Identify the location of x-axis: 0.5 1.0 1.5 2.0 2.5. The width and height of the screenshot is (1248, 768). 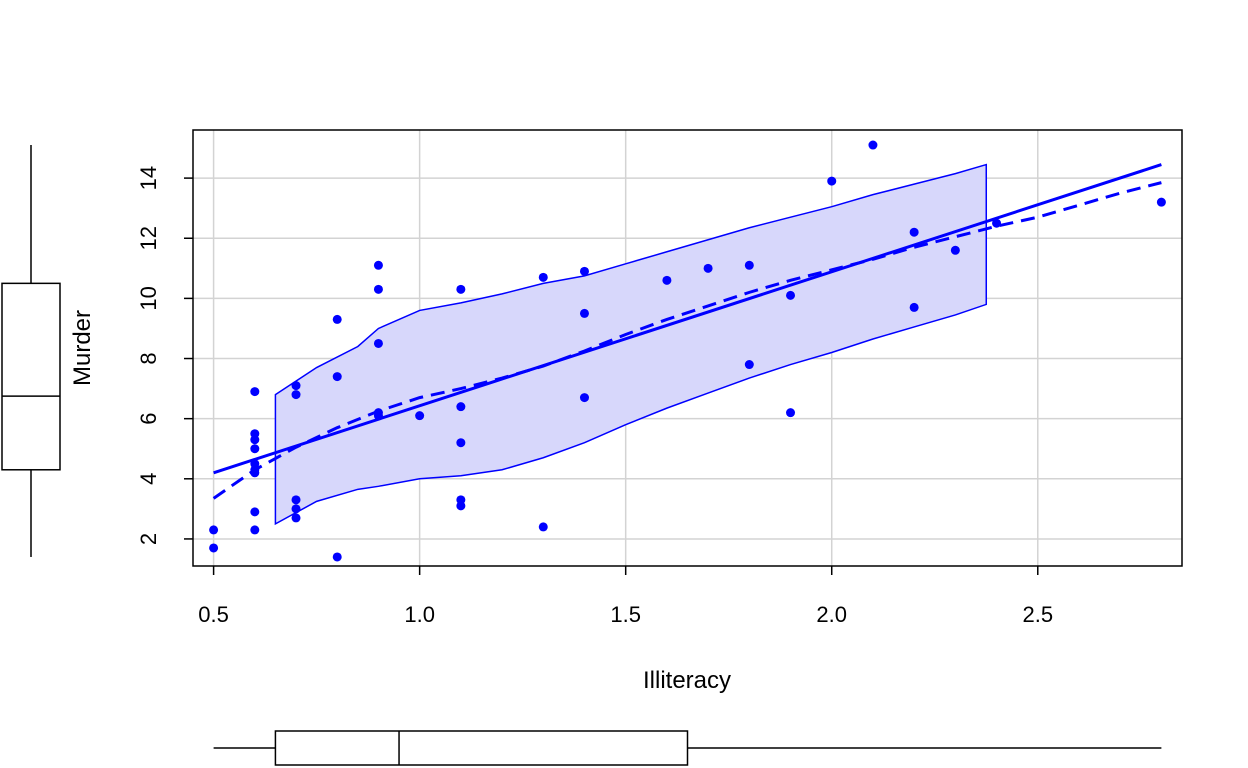
(625, 596).